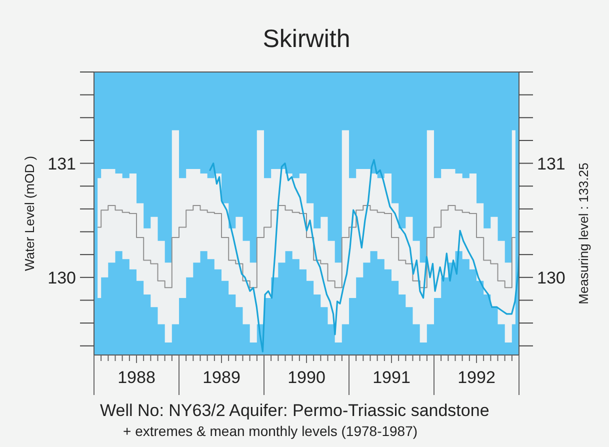  I want to click on y2-tick-label: 130, so click(551, 278).